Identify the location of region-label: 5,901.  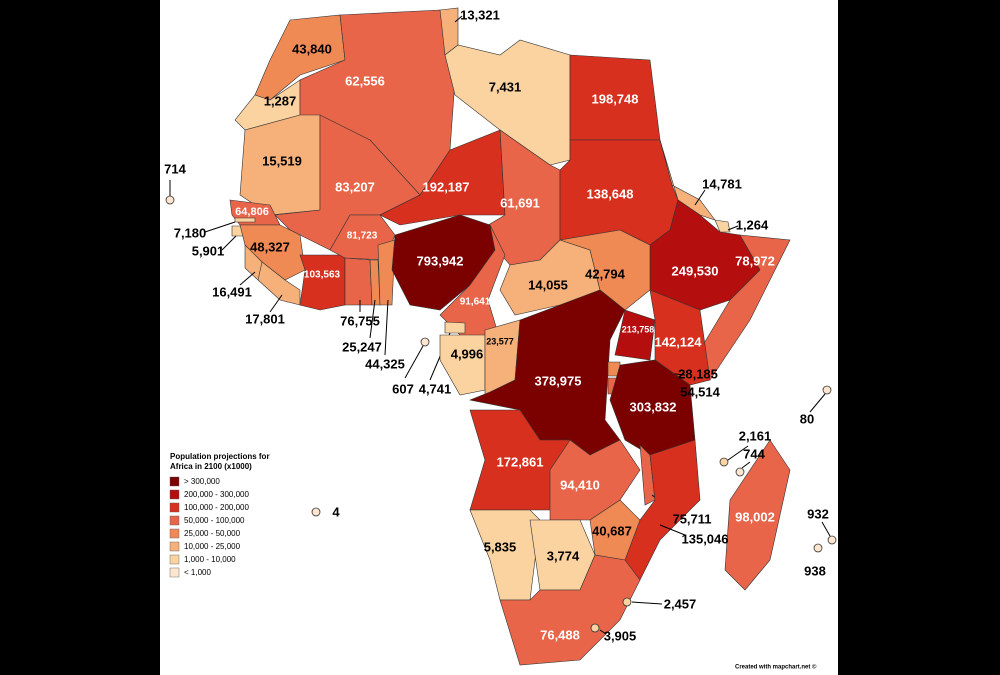
(208, 250).